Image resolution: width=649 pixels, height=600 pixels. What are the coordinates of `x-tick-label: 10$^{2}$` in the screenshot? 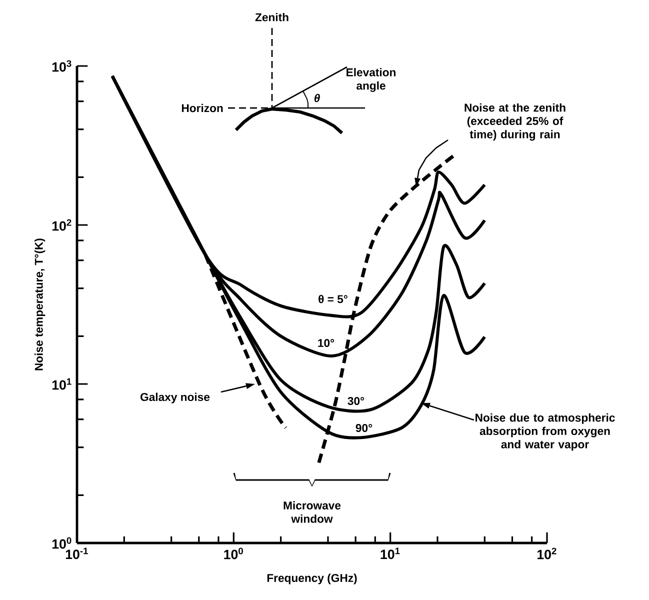 It's located at (546, 554).